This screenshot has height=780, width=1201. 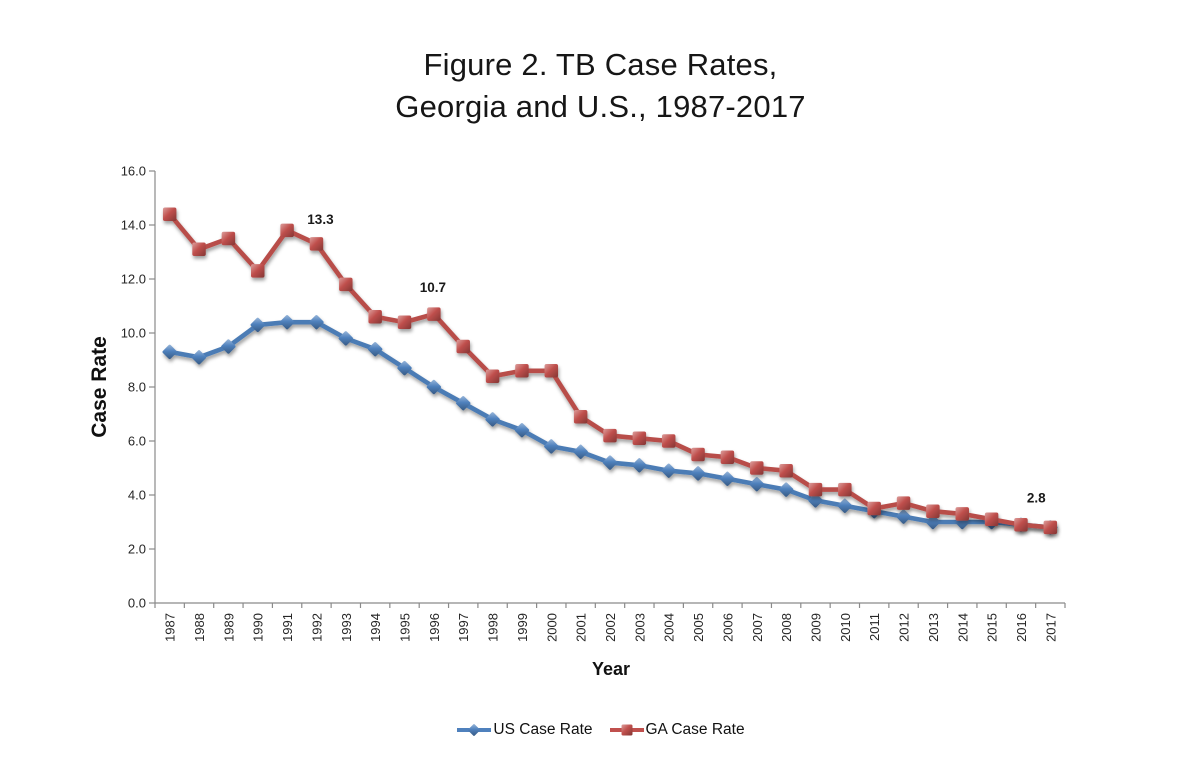 What do you see at coordinates (316, 627) in the screenshot?
I see `x-tick-label: 1992` at bounding box center [316, 627].